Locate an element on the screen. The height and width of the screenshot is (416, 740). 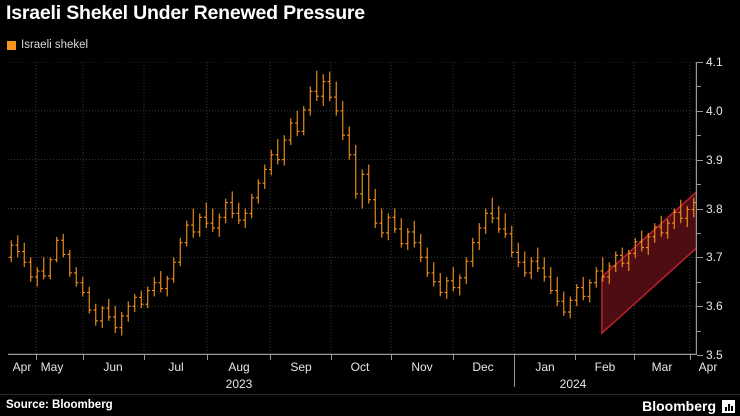
chart-legend: Israeli shekel is located at coordinates (47, 45).